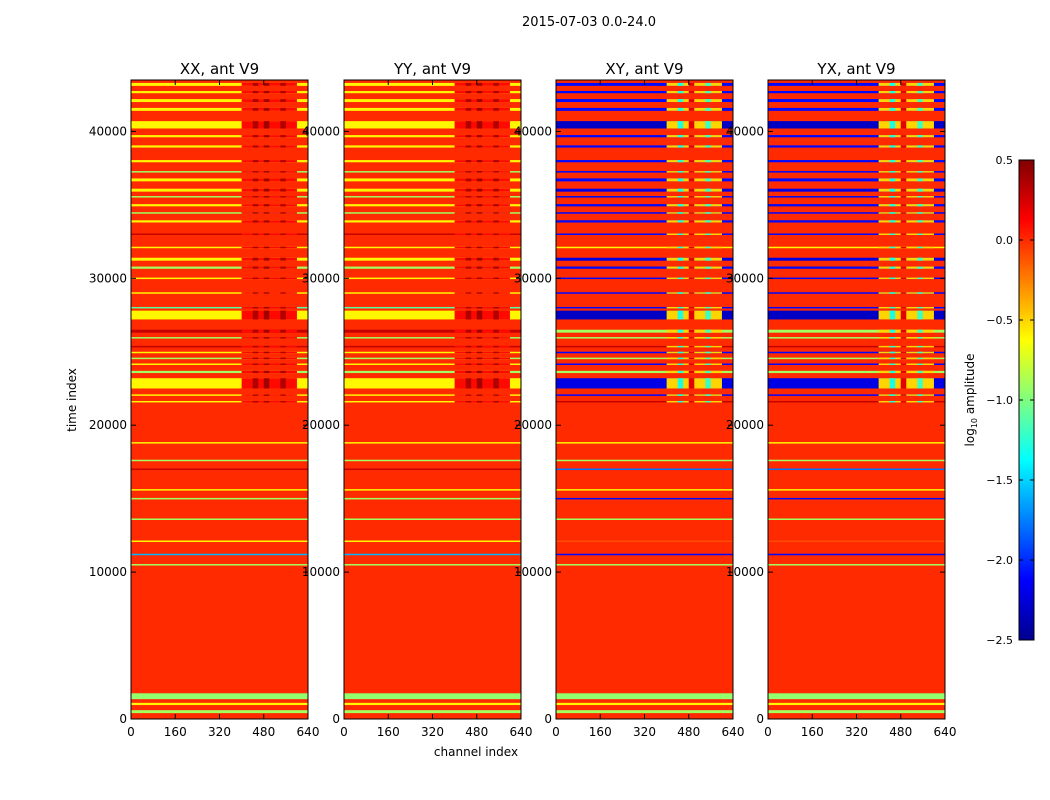 This screenshot has height=800, width=1050. I want to click on heatmap-background, so click(856, 399).